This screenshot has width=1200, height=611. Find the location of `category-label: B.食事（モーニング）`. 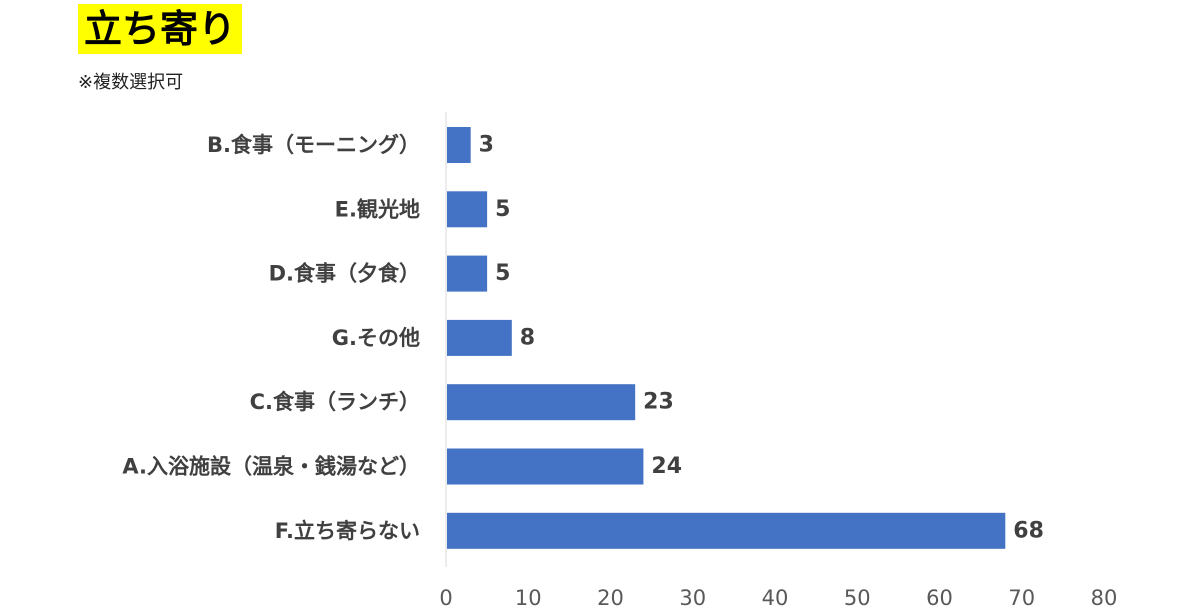

category-label: B.食事（モーニング） is located at coordinates (313, 145).